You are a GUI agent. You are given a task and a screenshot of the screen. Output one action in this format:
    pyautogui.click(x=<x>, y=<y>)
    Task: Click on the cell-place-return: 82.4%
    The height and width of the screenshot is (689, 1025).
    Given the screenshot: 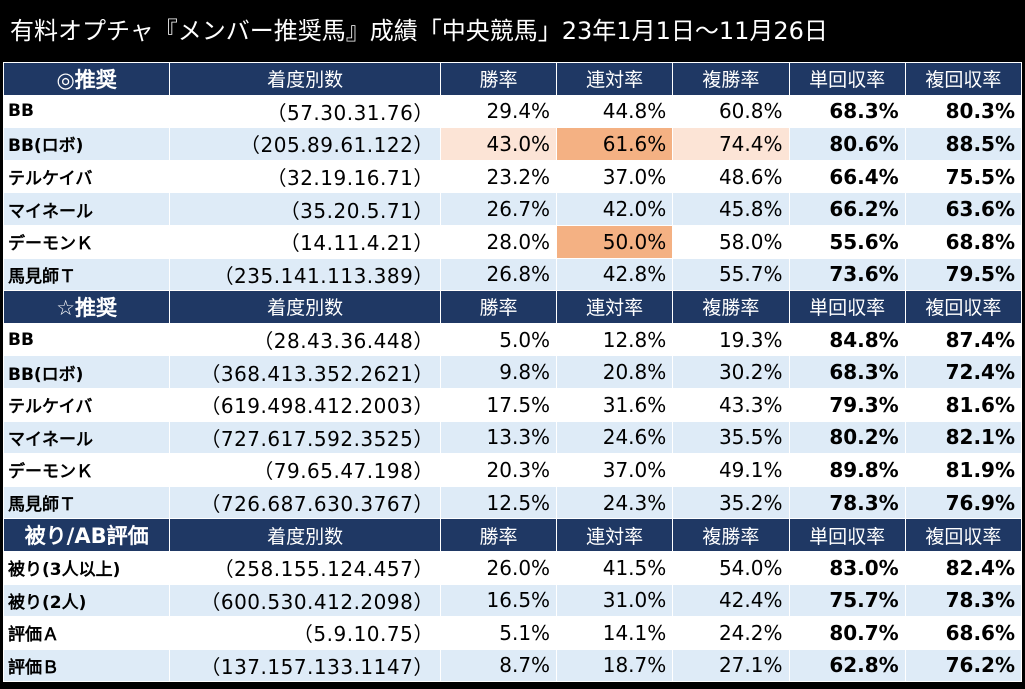 What is the action you would take?
    pyautogui.click(x=963, y=567)
    